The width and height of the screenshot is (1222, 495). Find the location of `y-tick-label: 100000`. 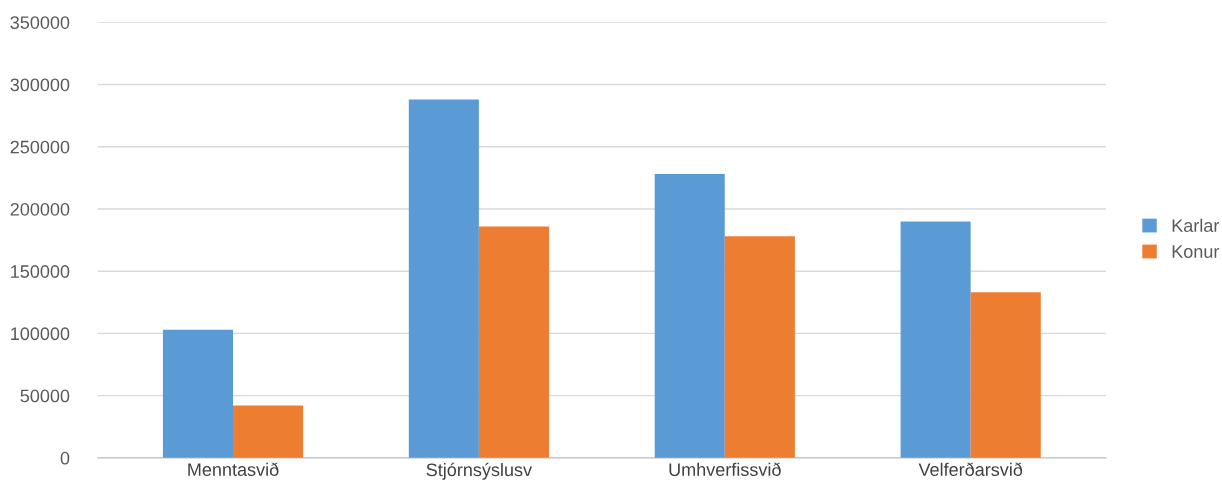

y-tick-label: 100000 is located at coordinates (40, 334).